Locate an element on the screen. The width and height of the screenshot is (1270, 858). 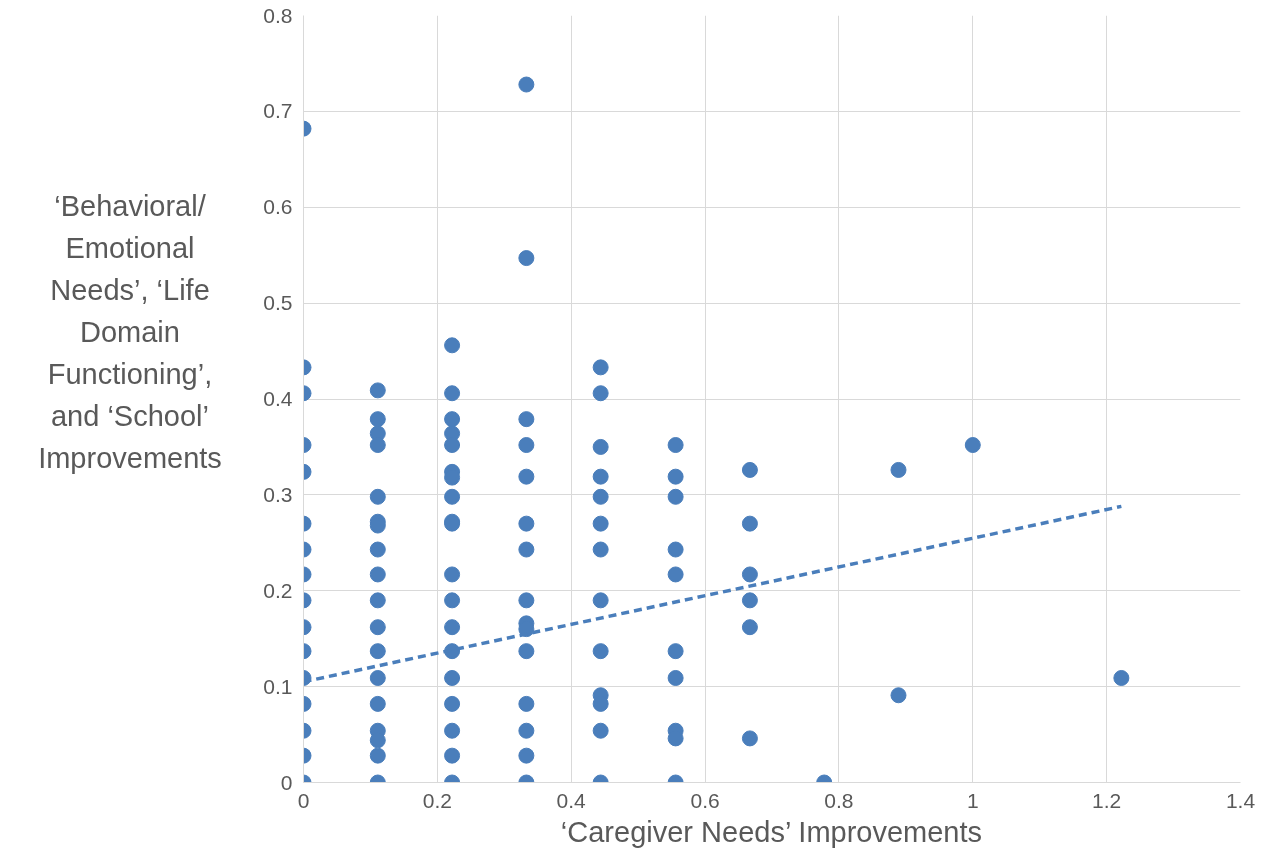
y-tick-label: 0.8 is located at coordinates (278, 15).